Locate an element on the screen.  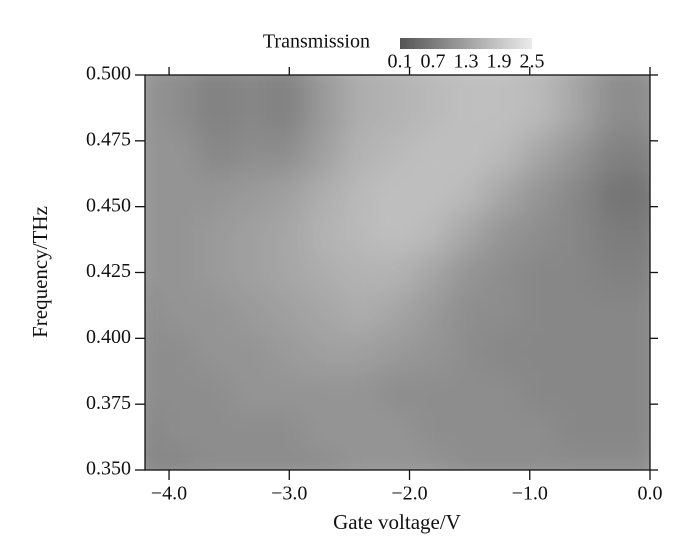
x-axis-title: Gate voltage/V is located at coordinates (397, 522).